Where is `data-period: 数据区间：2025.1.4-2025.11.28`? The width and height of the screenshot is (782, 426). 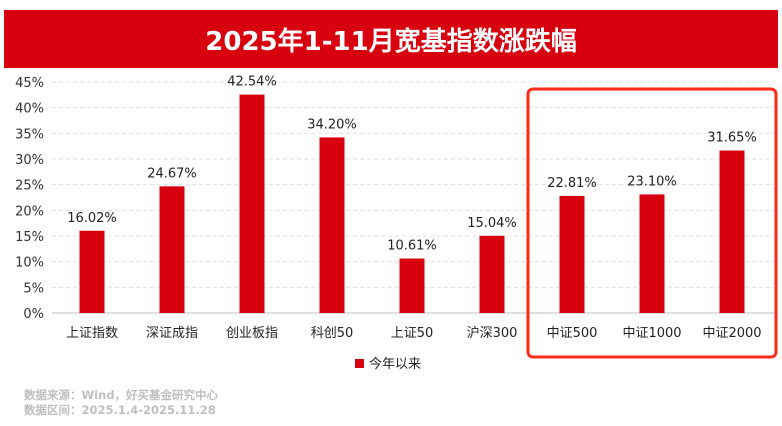 data-period: 数据区间：2025.1.4-2025.11.28 is located at coordinates (120, 410).